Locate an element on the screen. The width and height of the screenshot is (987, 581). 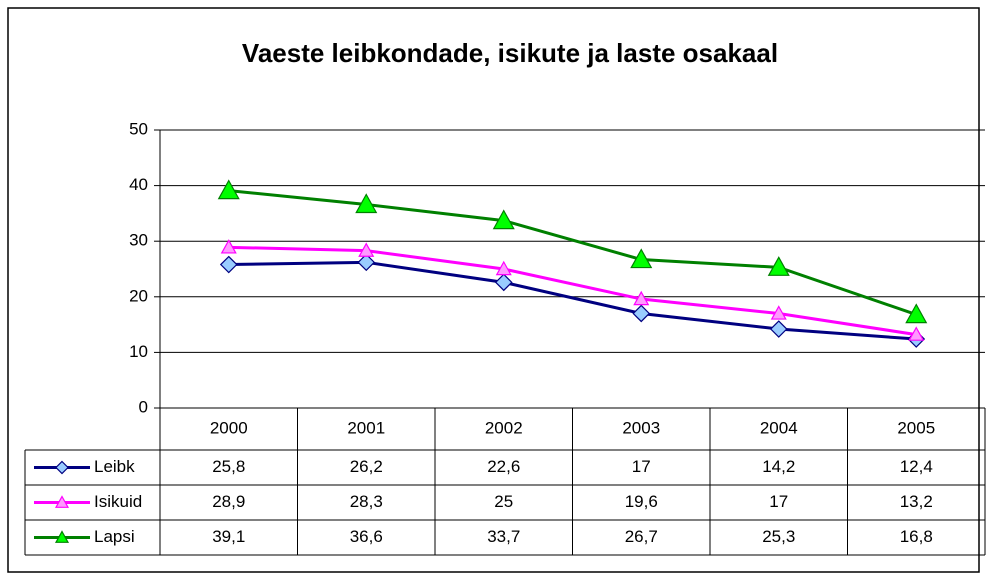
table-value: 33,7 is located at coordinates (503, 536).